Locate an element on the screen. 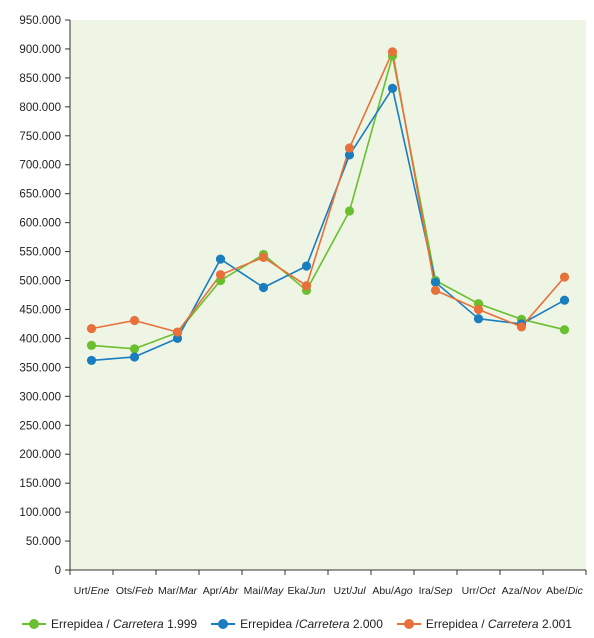 The image size is (594, 638). x-tick-label: Abe/Dic is located at coordinates (565, 591).